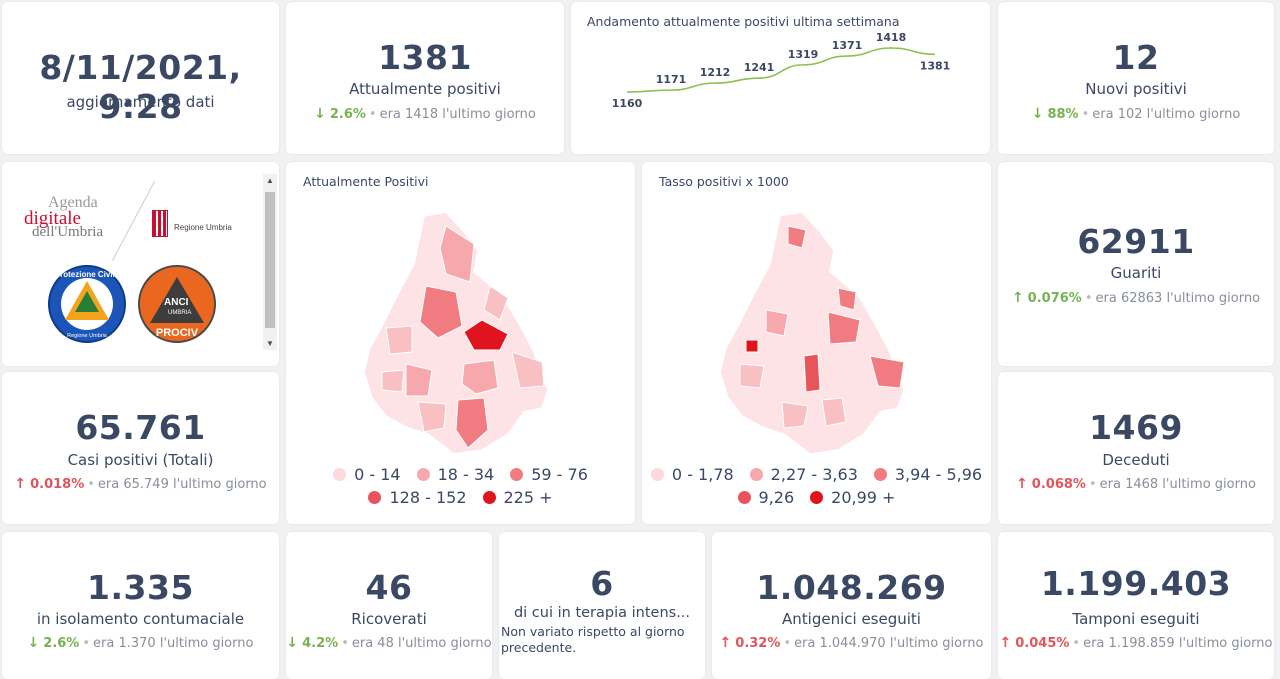 This screenshot has width=1280, height=679. What do you see at coordinates (840, 643) in the screenshot?
I see `change-prev: era 1.044.970` at bounding box center [840, 643].